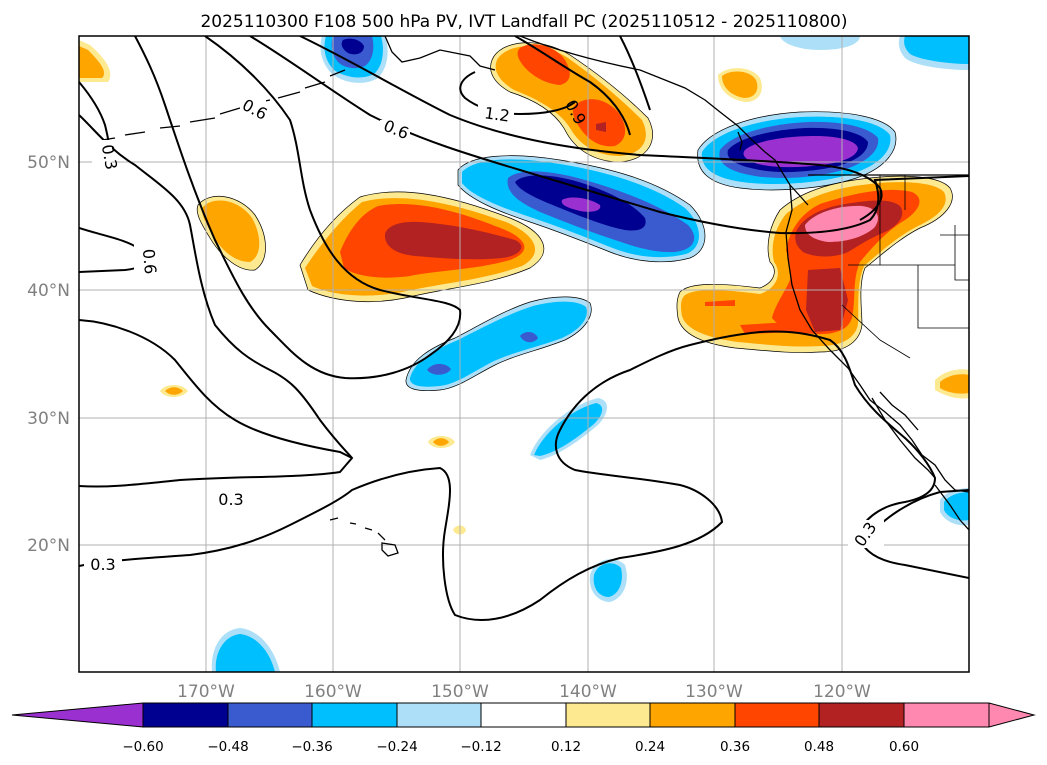  I want to click on lon-label: 120°W, so click(842, 692).